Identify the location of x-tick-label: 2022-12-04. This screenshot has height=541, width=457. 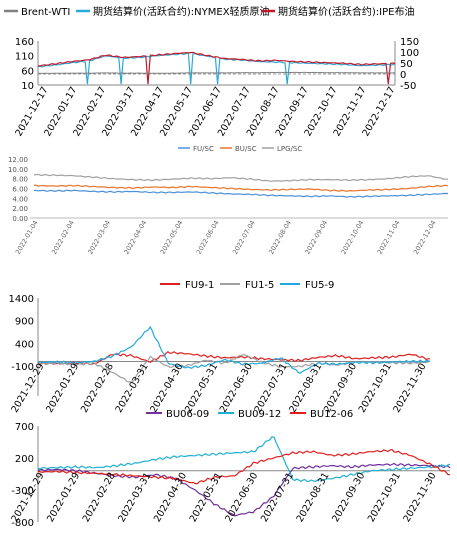
(425, 237).